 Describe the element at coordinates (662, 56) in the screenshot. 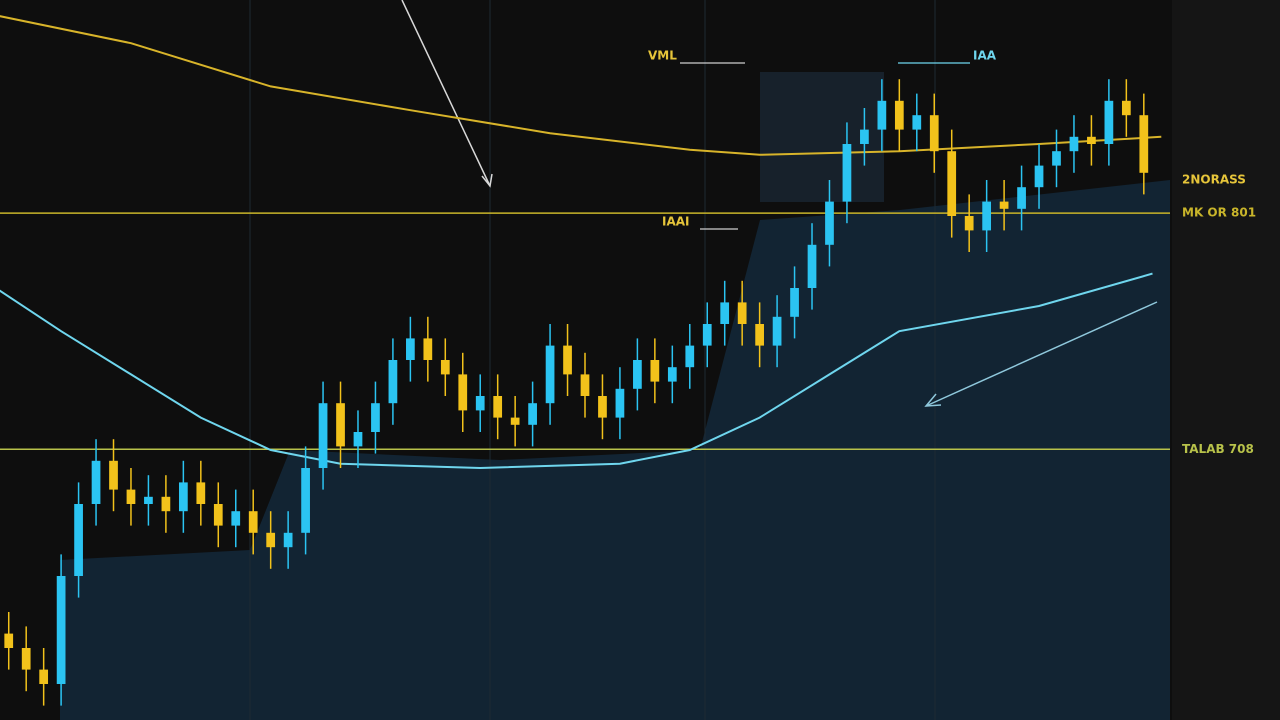

I see `annotation: VML` at that location.